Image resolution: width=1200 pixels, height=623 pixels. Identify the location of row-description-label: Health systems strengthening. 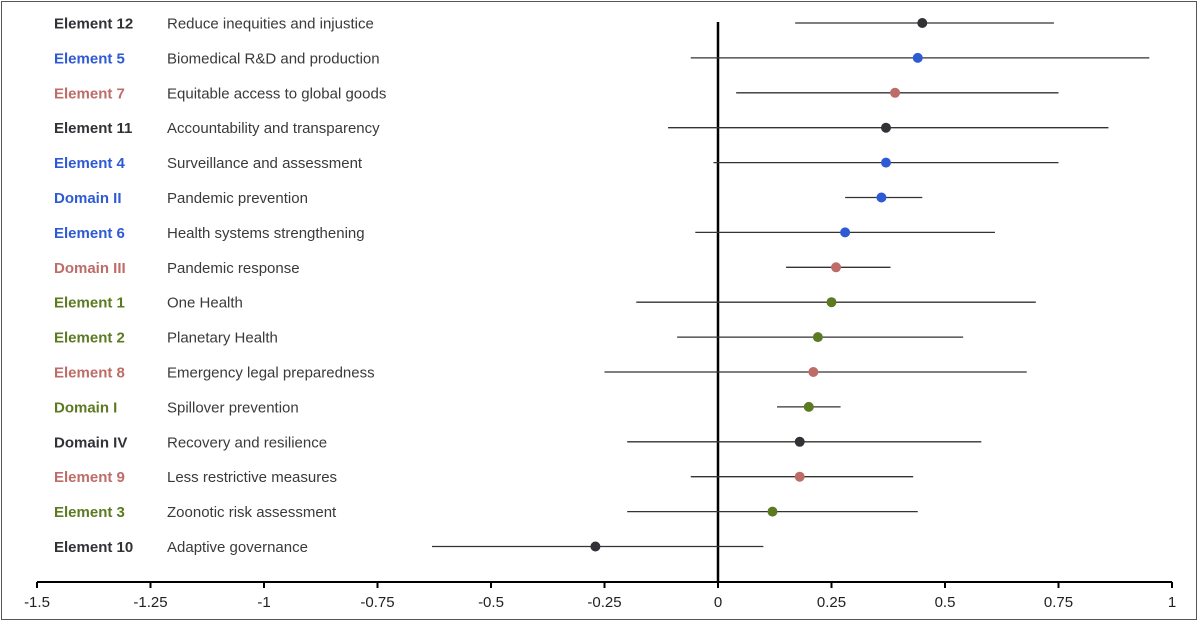
(266, 233).